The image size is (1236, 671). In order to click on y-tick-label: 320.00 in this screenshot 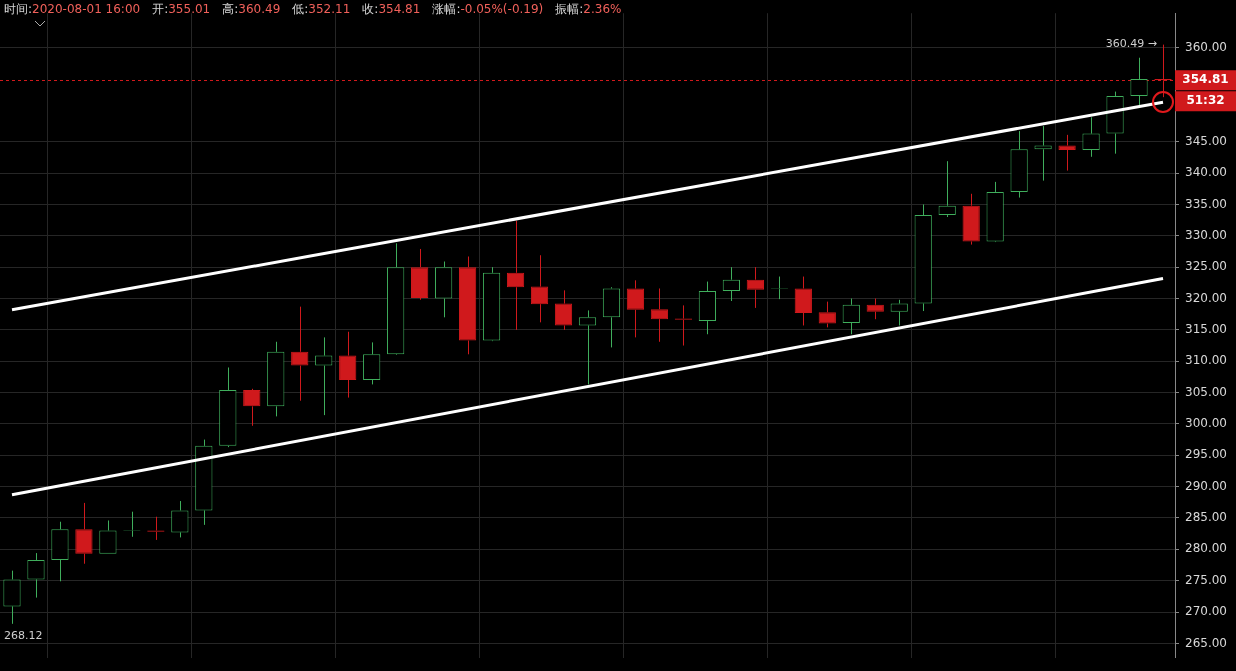, I will do `click(1206, 297)`.